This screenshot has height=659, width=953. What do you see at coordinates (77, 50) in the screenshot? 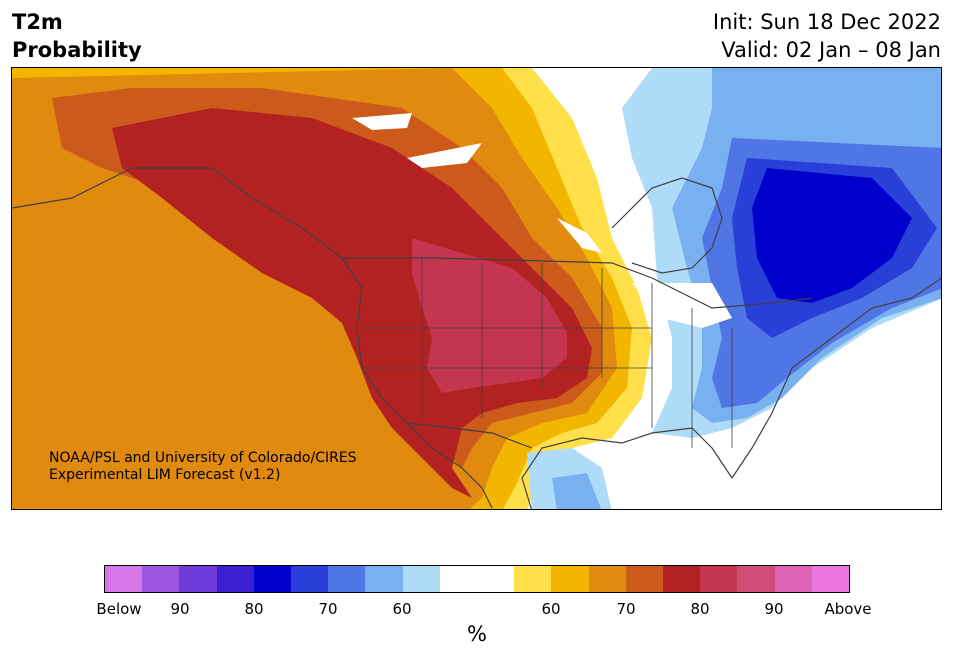
I see `map-title-line2: Probability` at bounding box center [77, 50].